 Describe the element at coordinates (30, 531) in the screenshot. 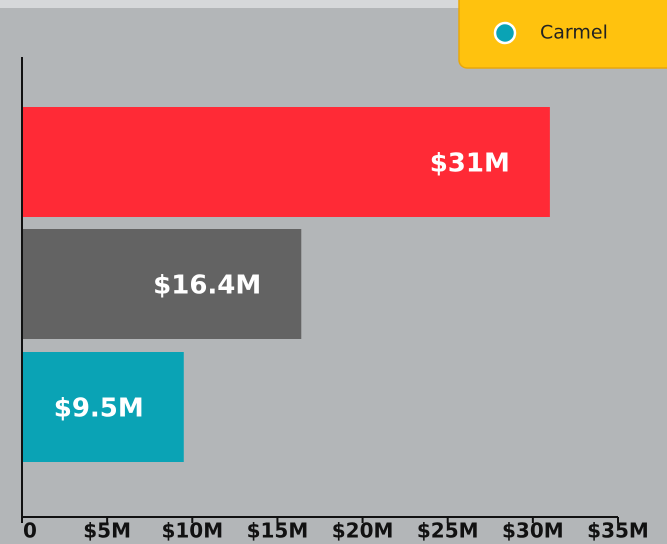

I see `x-tick-label: 0` at that location.